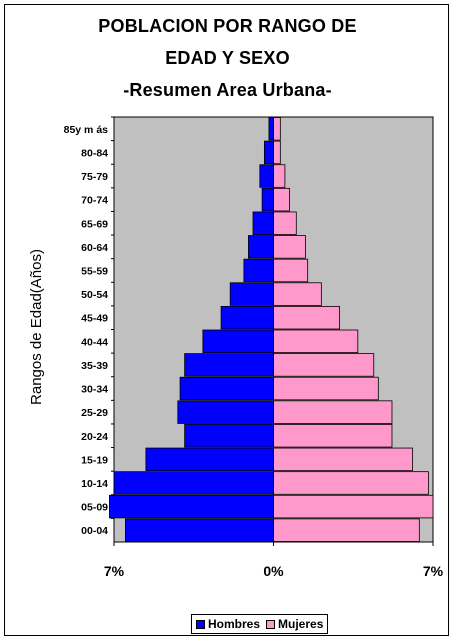 The width and height of the screenshot is (455, 640). What do you see at coordinates (227, 90) in the screenshot?
I see `chart-subtitle: -Resumen Area Urbana-` at bounding box center [227, 90].